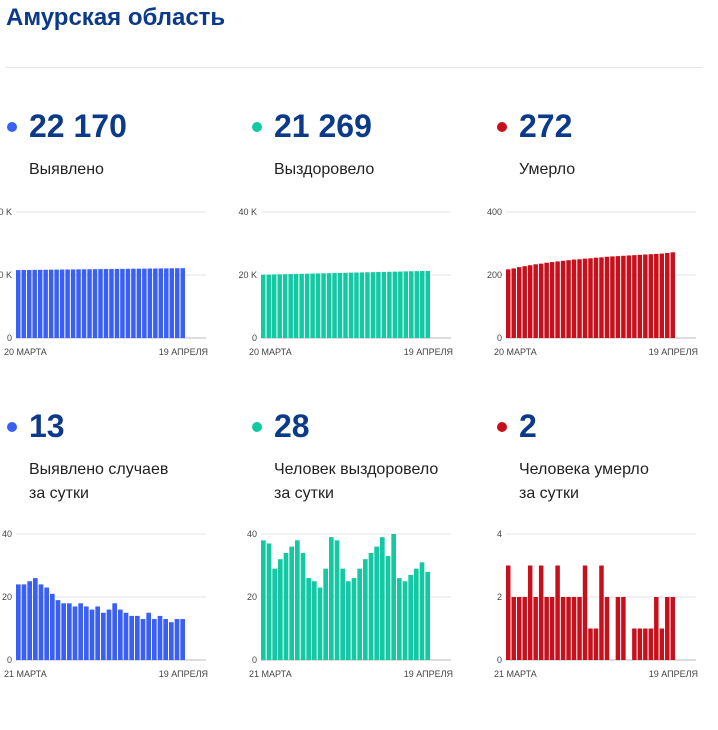 This screenshot has width=718, height=730. Describe the element at coordinates (346, 283) in the screenshot. I see `chart-recovered-cumulative: 0 20 K 40 K 20 МАРТА 19 АПРЕЛЯ` at that location.